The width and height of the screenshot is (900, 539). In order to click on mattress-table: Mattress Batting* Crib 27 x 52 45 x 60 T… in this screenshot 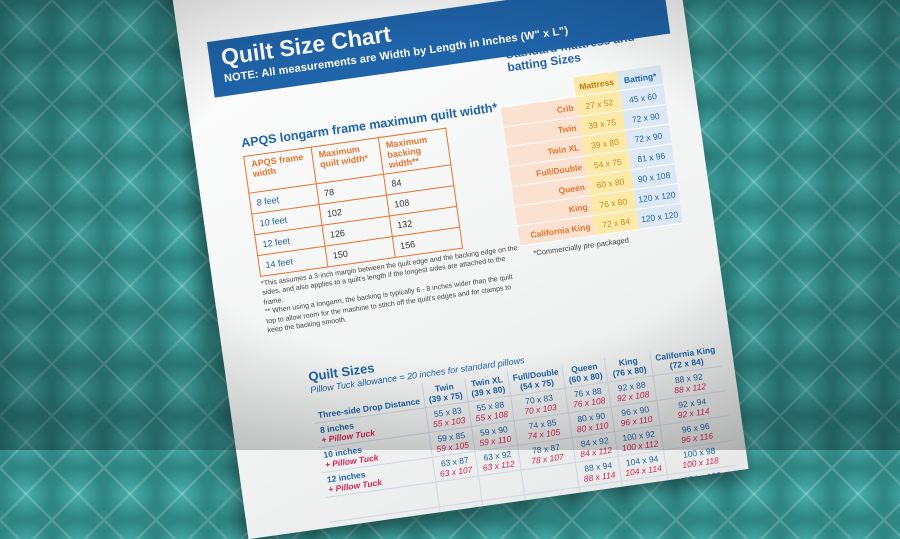, I will do `click(590, 156)`.